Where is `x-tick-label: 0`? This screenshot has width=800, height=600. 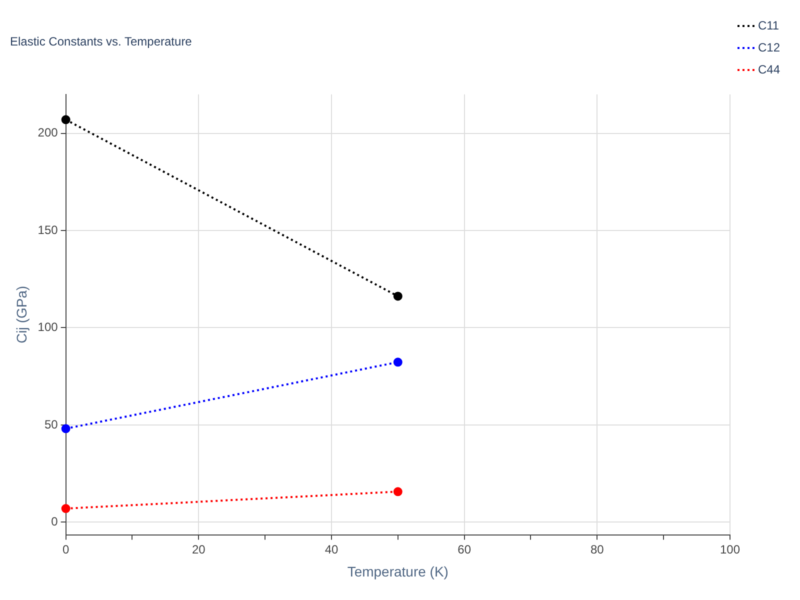
x-tick-label: 0 is located at coordinates (66, 549).